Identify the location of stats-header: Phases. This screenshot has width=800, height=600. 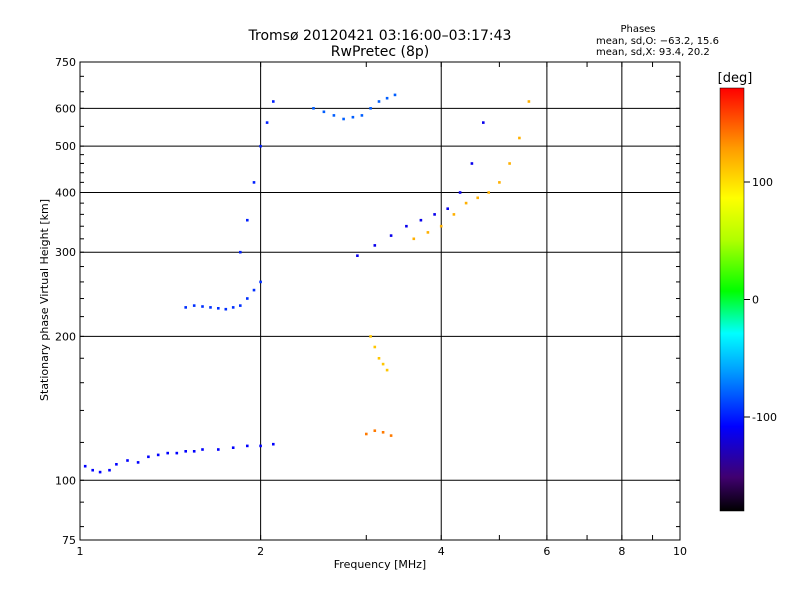
(637, 29).